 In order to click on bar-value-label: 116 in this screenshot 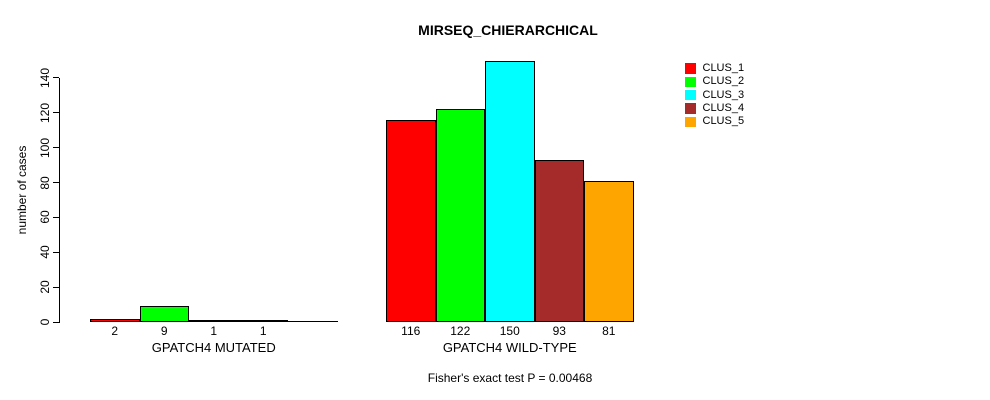, I will do `click(411, 331)`.